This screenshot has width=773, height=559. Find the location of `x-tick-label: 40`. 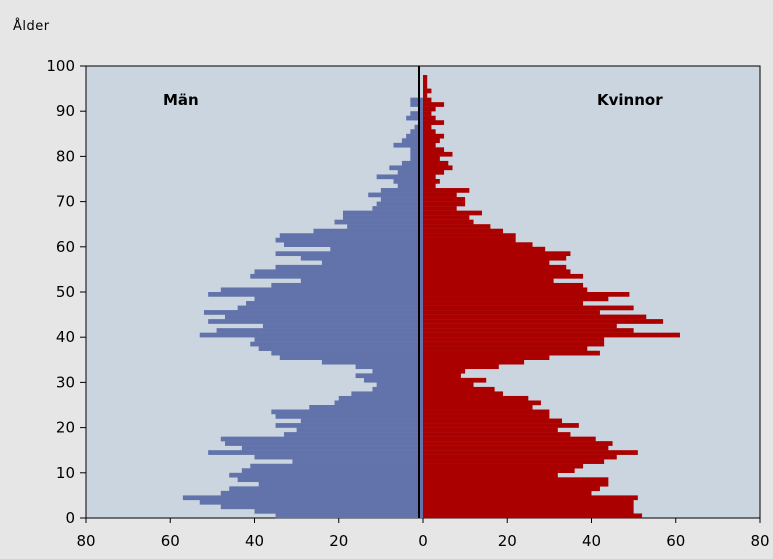

x-tick-label: 40 is located at coordinates (591, 541).